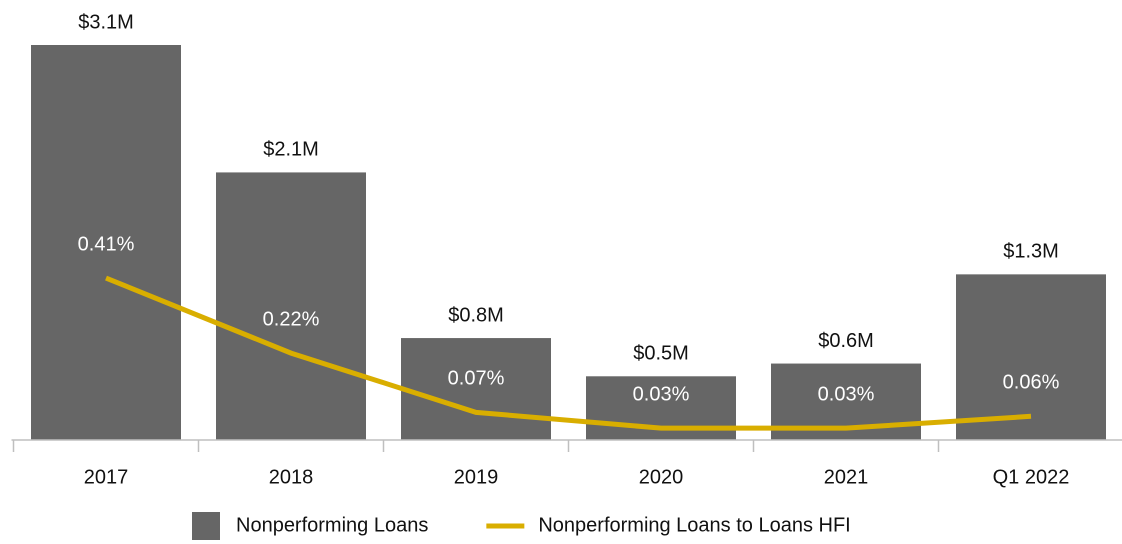 The width and height of the screenshot is (1122, 544). I want to click on line-value-label: 0.06%, so click(1031, 383).